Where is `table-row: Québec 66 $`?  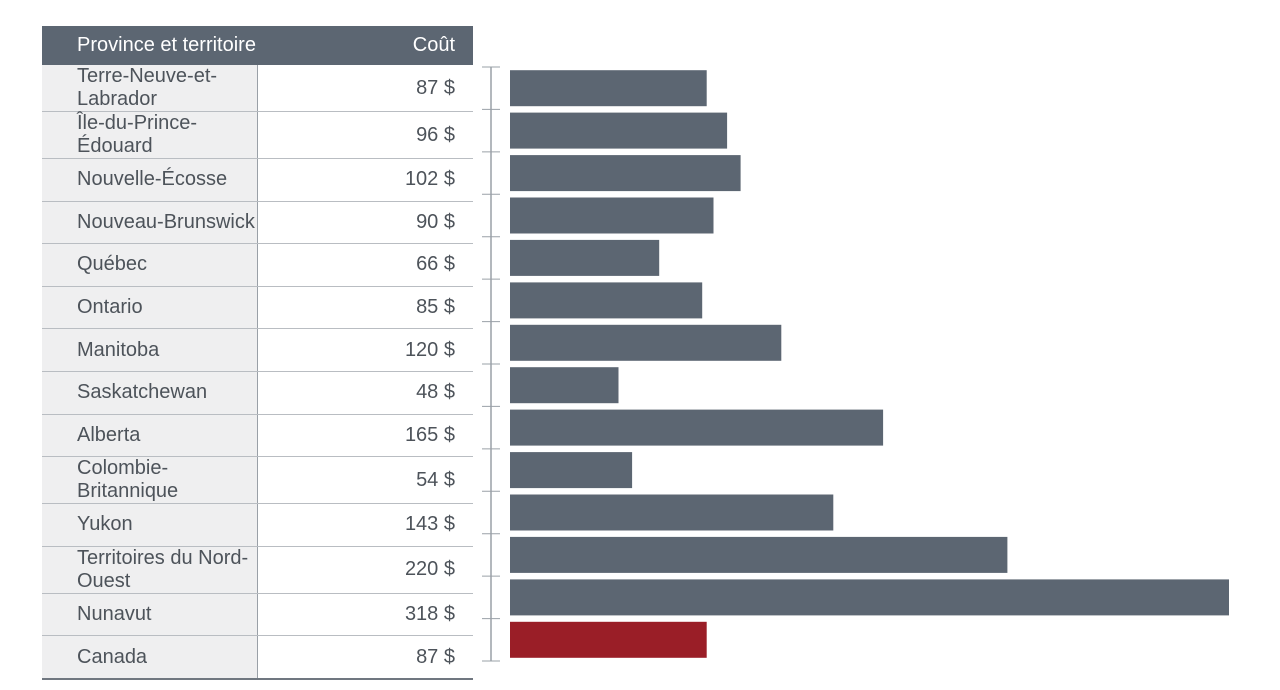
table-row: Québec 66 $ is located at coordinates (257, 265).